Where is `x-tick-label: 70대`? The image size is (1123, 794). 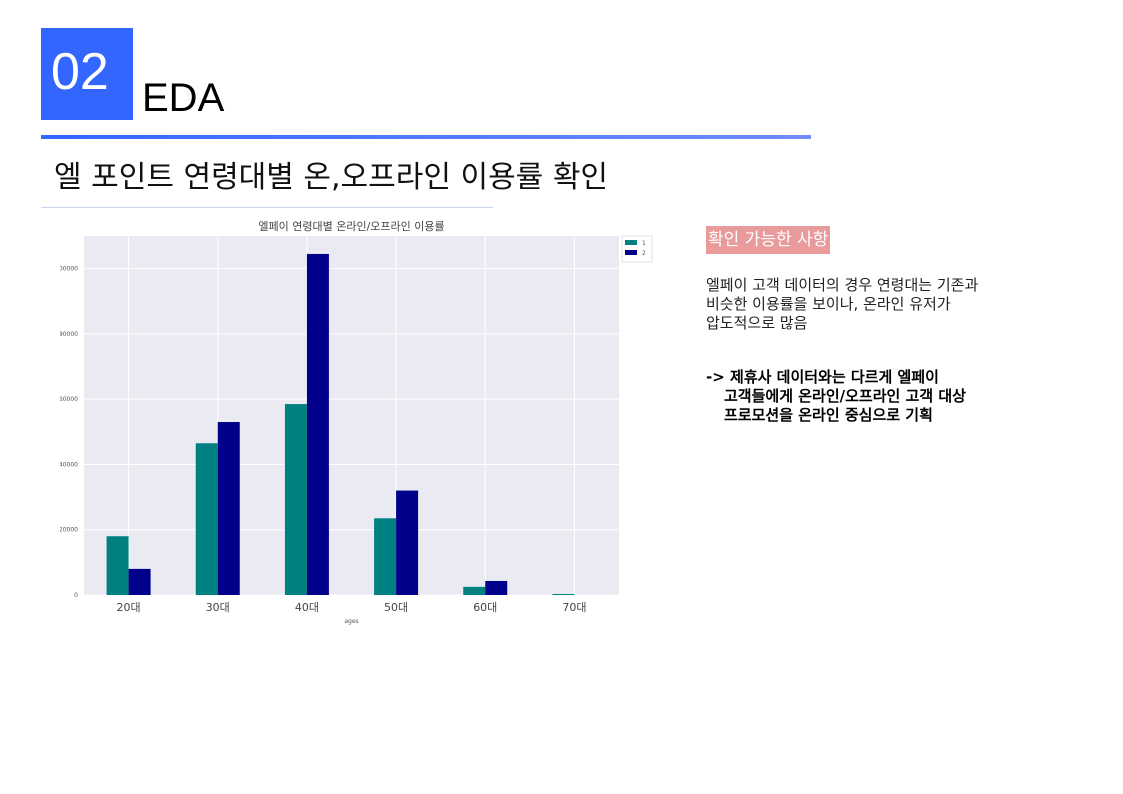
x-tick-label: 70대 is located at coordinates (574, 607).